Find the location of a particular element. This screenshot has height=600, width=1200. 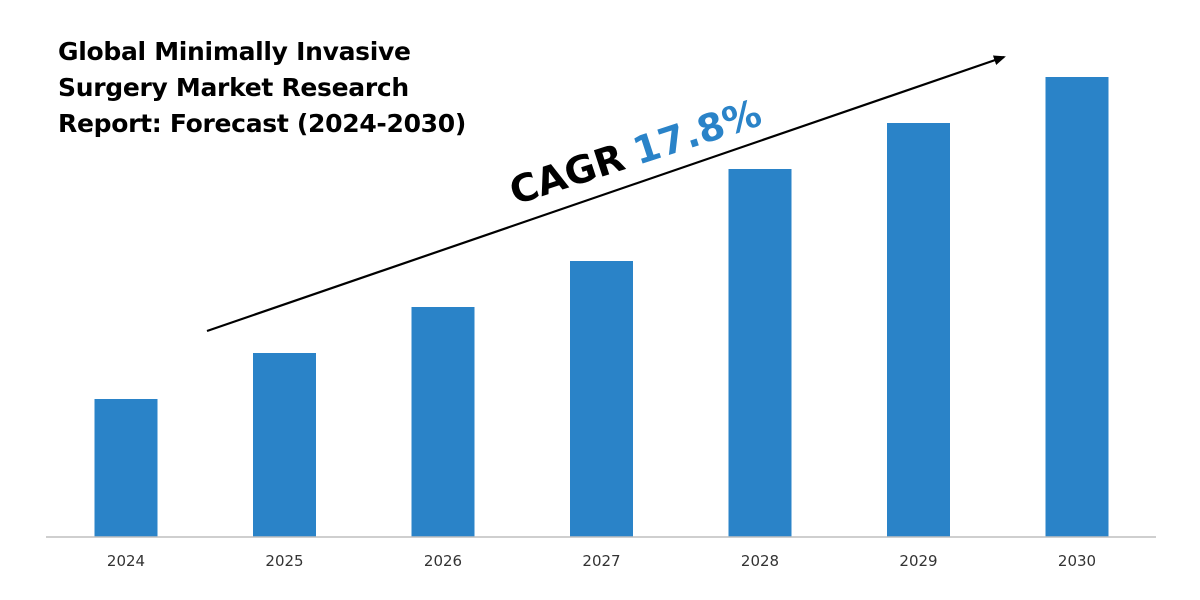

x-tick-label-2025: 2025 is located at coordinates (284, 561).